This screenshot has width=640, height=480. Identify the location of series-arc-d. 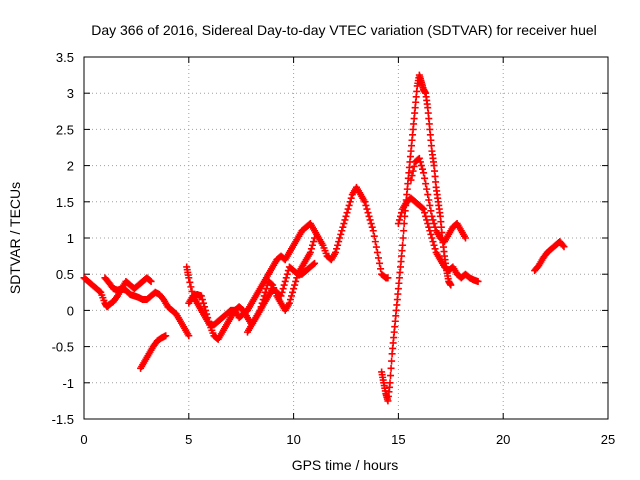
(287, 256).